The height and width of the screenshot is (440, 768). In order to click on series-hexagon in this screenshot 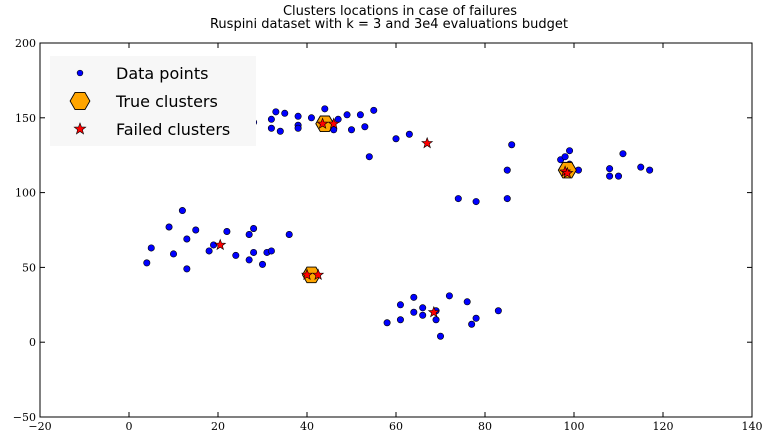, I will do `click(439, 199)`.